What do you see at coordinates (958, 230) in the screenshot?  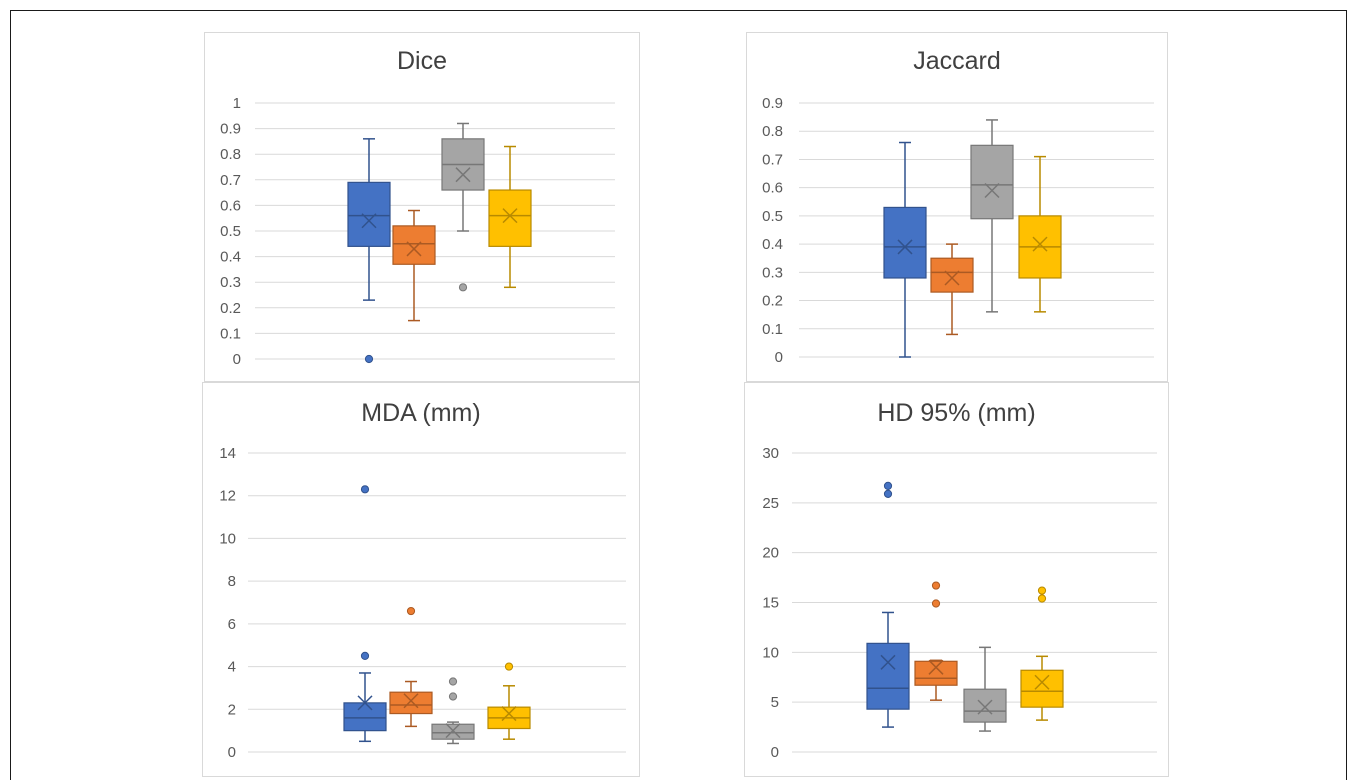 I see `jaccard-plot: 0 0.1 0.2 0.3 0.4 0.5 0.6 0.7 0.8 0.9` at bounding box center [958, 230].